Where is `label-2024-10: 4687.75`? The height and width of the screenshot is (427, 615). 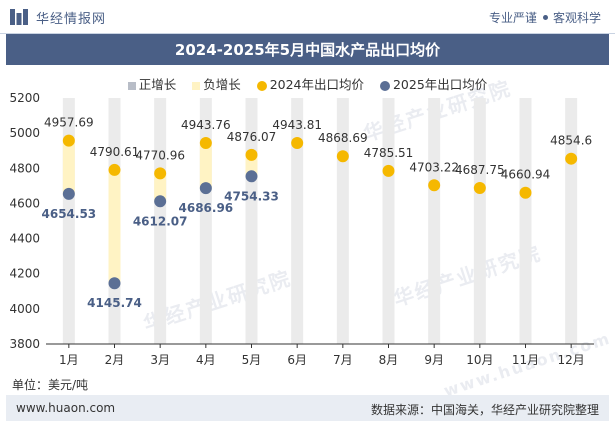 label-2024-10: 4687.75 is located at coordinates (480, 170).